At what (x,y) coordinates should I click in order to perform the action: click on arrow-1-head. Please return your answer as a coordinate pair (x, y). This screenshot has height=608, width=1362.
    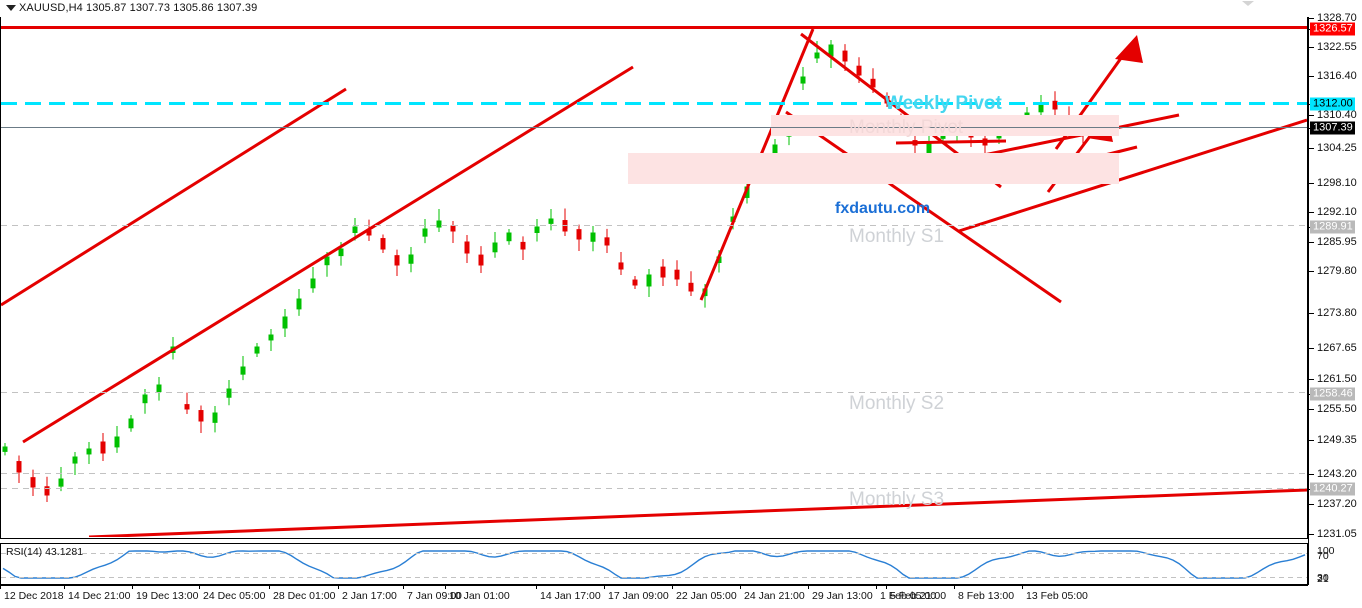
    Looking at the image, I should click on (1129, 49).